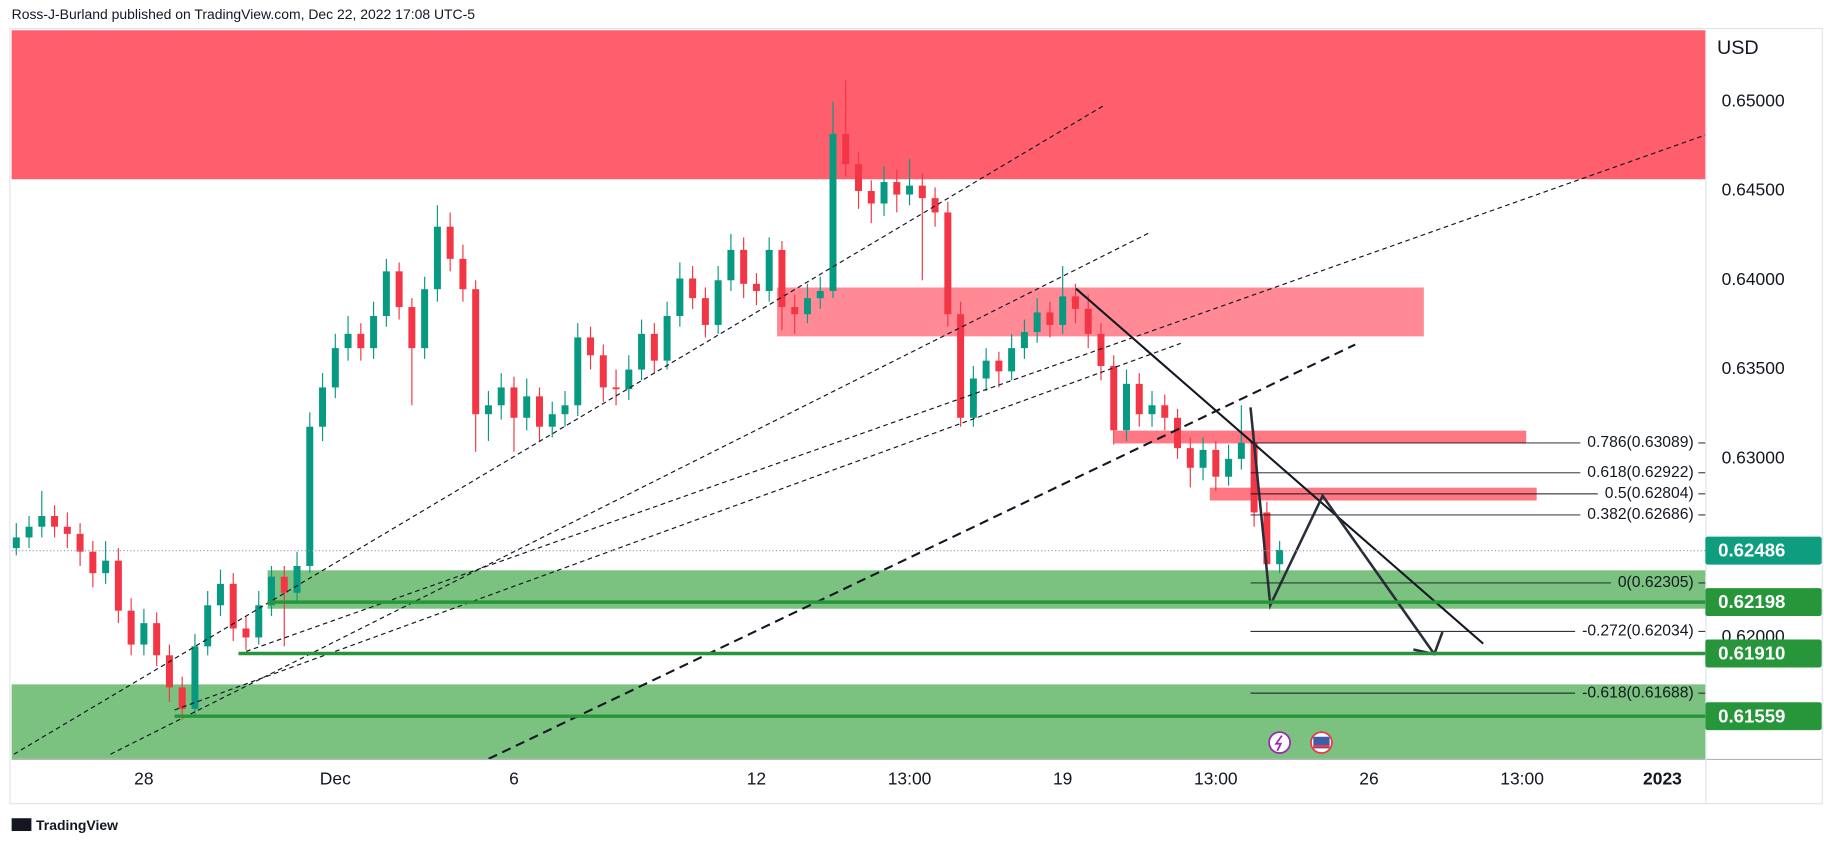  What do you see at coordinates (1279, 742) in the screenshot?
I see `event-icon` at bounding box center [1279, 742].